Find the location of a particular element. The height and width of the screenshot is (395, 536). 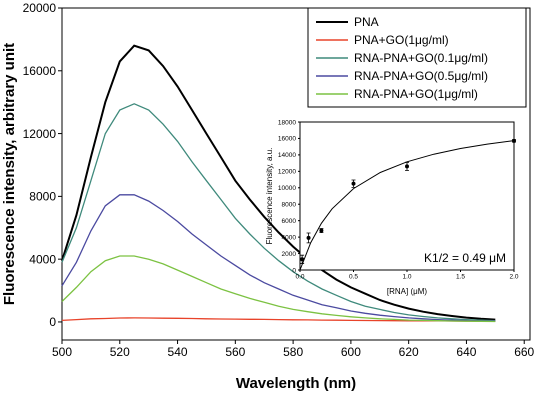

legend-label: RNA-PNA+GO(0.5μg/ml) is located at coordinates (421, 76).